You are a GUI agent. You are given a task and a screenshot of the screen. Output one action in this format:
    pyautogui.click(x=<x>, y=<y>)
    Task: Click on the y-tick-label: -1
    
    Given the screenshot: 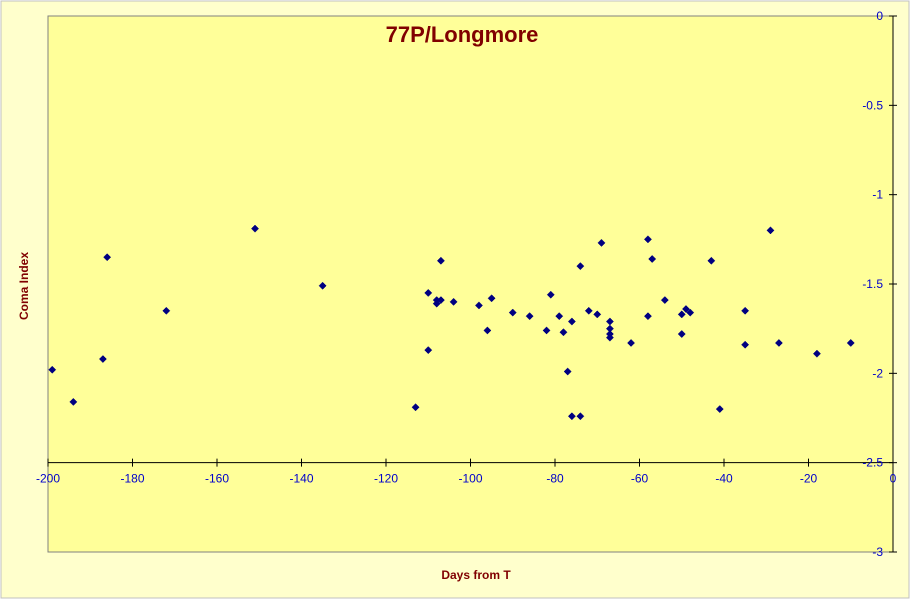 What is the action you would take?
    pyautogui.click(x=877, y=195)
    